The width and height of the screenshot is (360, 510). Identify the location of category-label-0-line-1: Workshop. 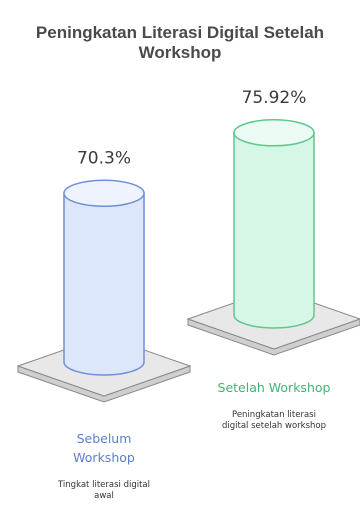
(104, 457).